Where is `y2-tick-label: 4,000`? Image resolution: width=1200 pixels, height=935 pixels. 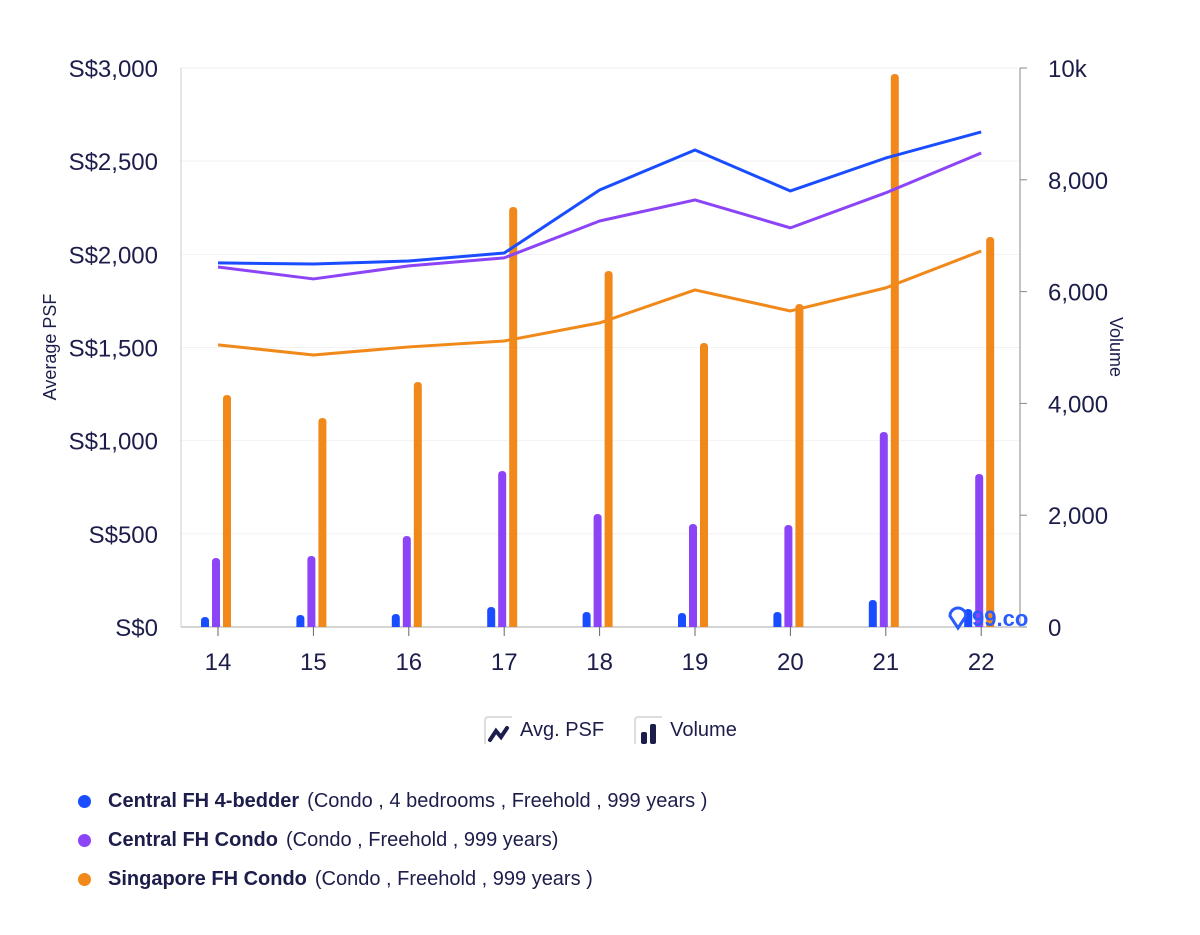
y2-tick-label: 4,000 is located at coordinates (1078, 404).